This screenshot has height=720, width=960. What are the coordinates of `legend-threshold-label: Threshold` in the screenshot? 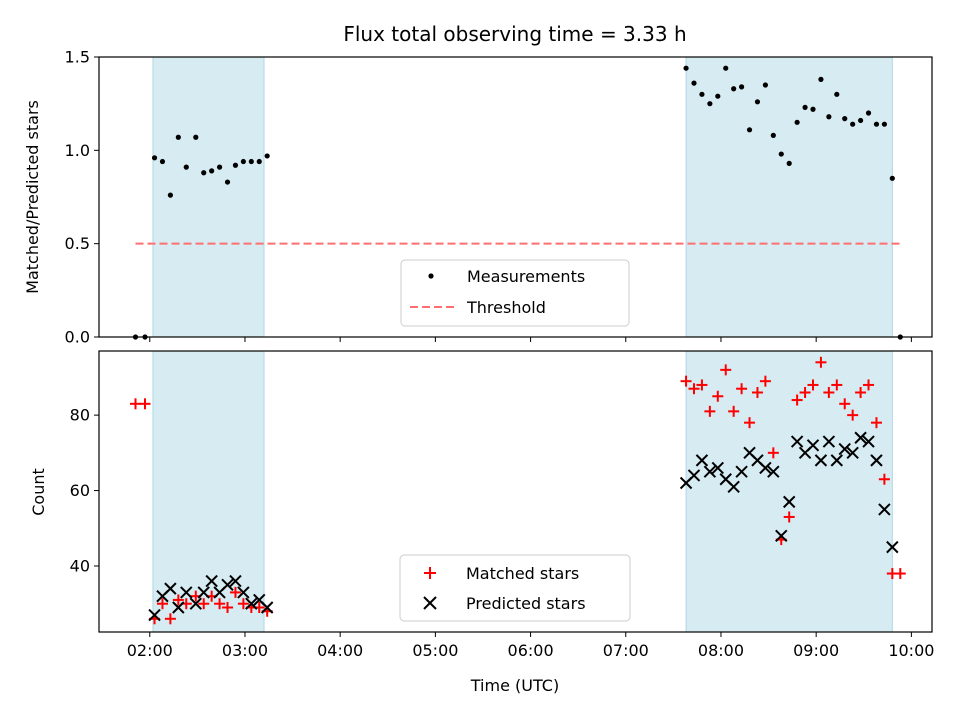 It's located at (506, 307).